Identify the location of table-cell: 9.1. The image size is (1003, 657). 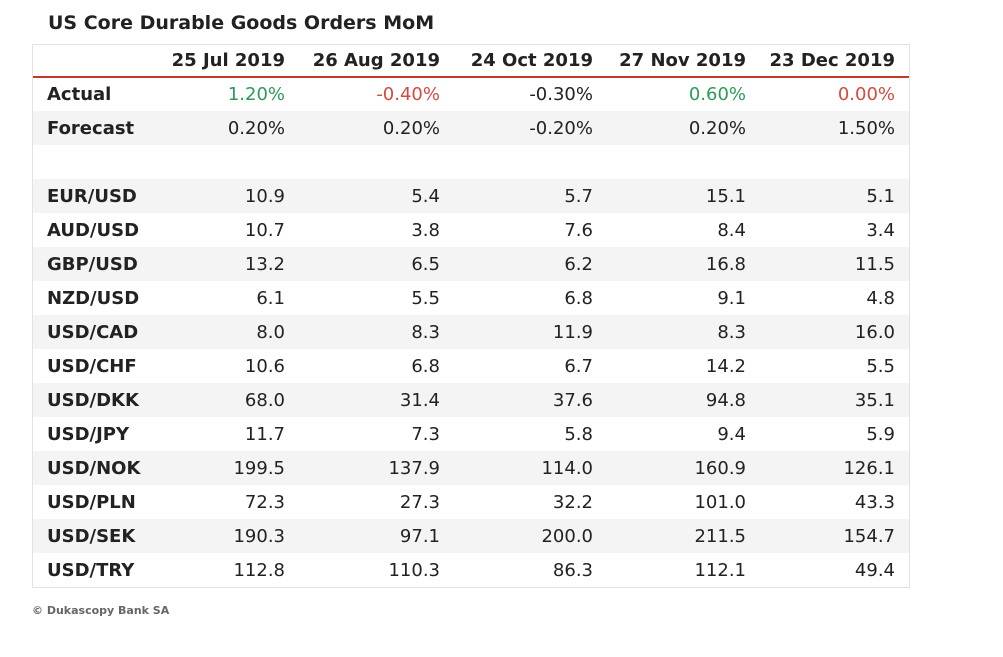
(731, 298).